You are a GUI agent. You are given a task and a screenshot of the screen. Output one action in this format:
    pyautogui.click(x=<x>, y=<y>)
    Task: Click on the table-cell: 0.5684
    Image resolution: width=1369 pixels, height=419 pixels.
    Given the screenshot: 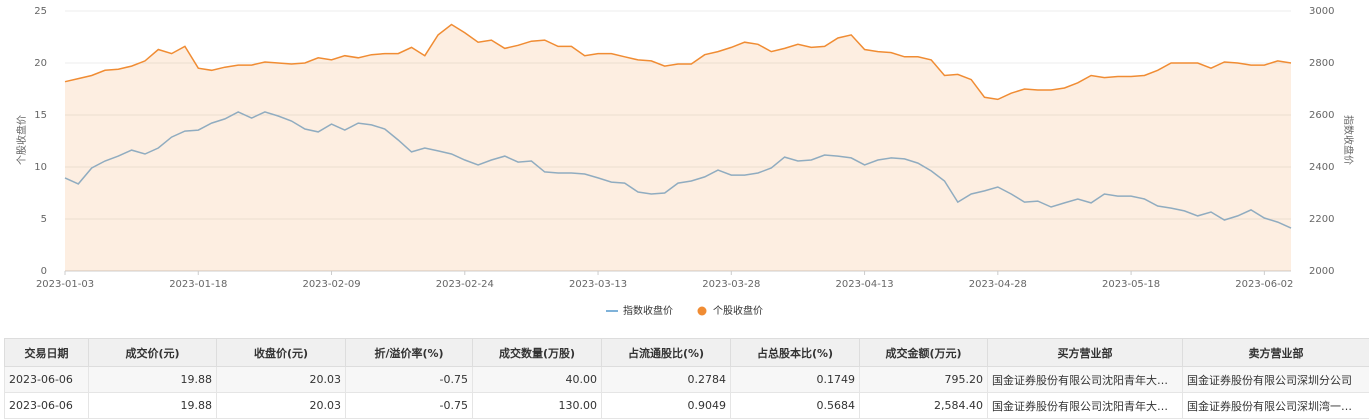 What is the action you would take?
    pyautogui.click(x=795, y=406)
    